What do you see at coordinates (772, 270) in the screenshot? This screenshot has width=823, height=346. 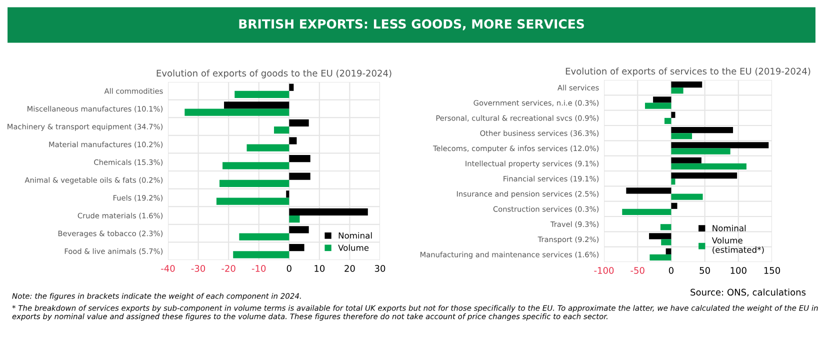 I see `x-tick-label: 150` at bounding box center [772, 270].